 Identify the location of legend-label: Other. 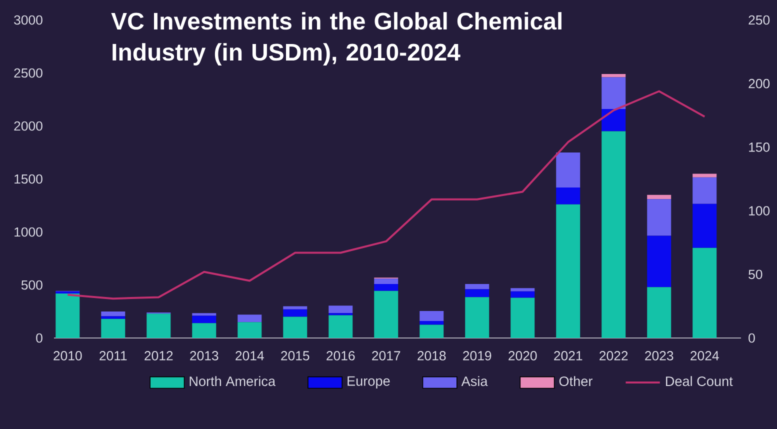
(575, 381).